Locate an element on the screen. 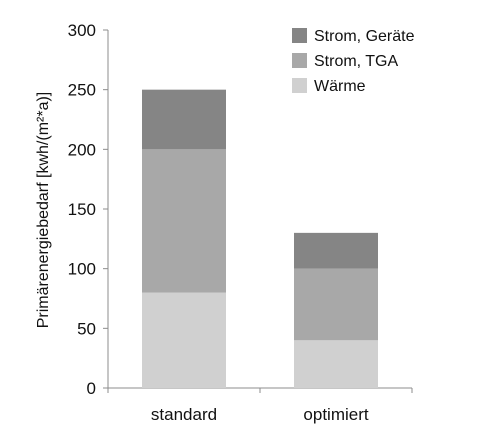  legend-label: Strom, TGA is located at coordinates (356, 61).